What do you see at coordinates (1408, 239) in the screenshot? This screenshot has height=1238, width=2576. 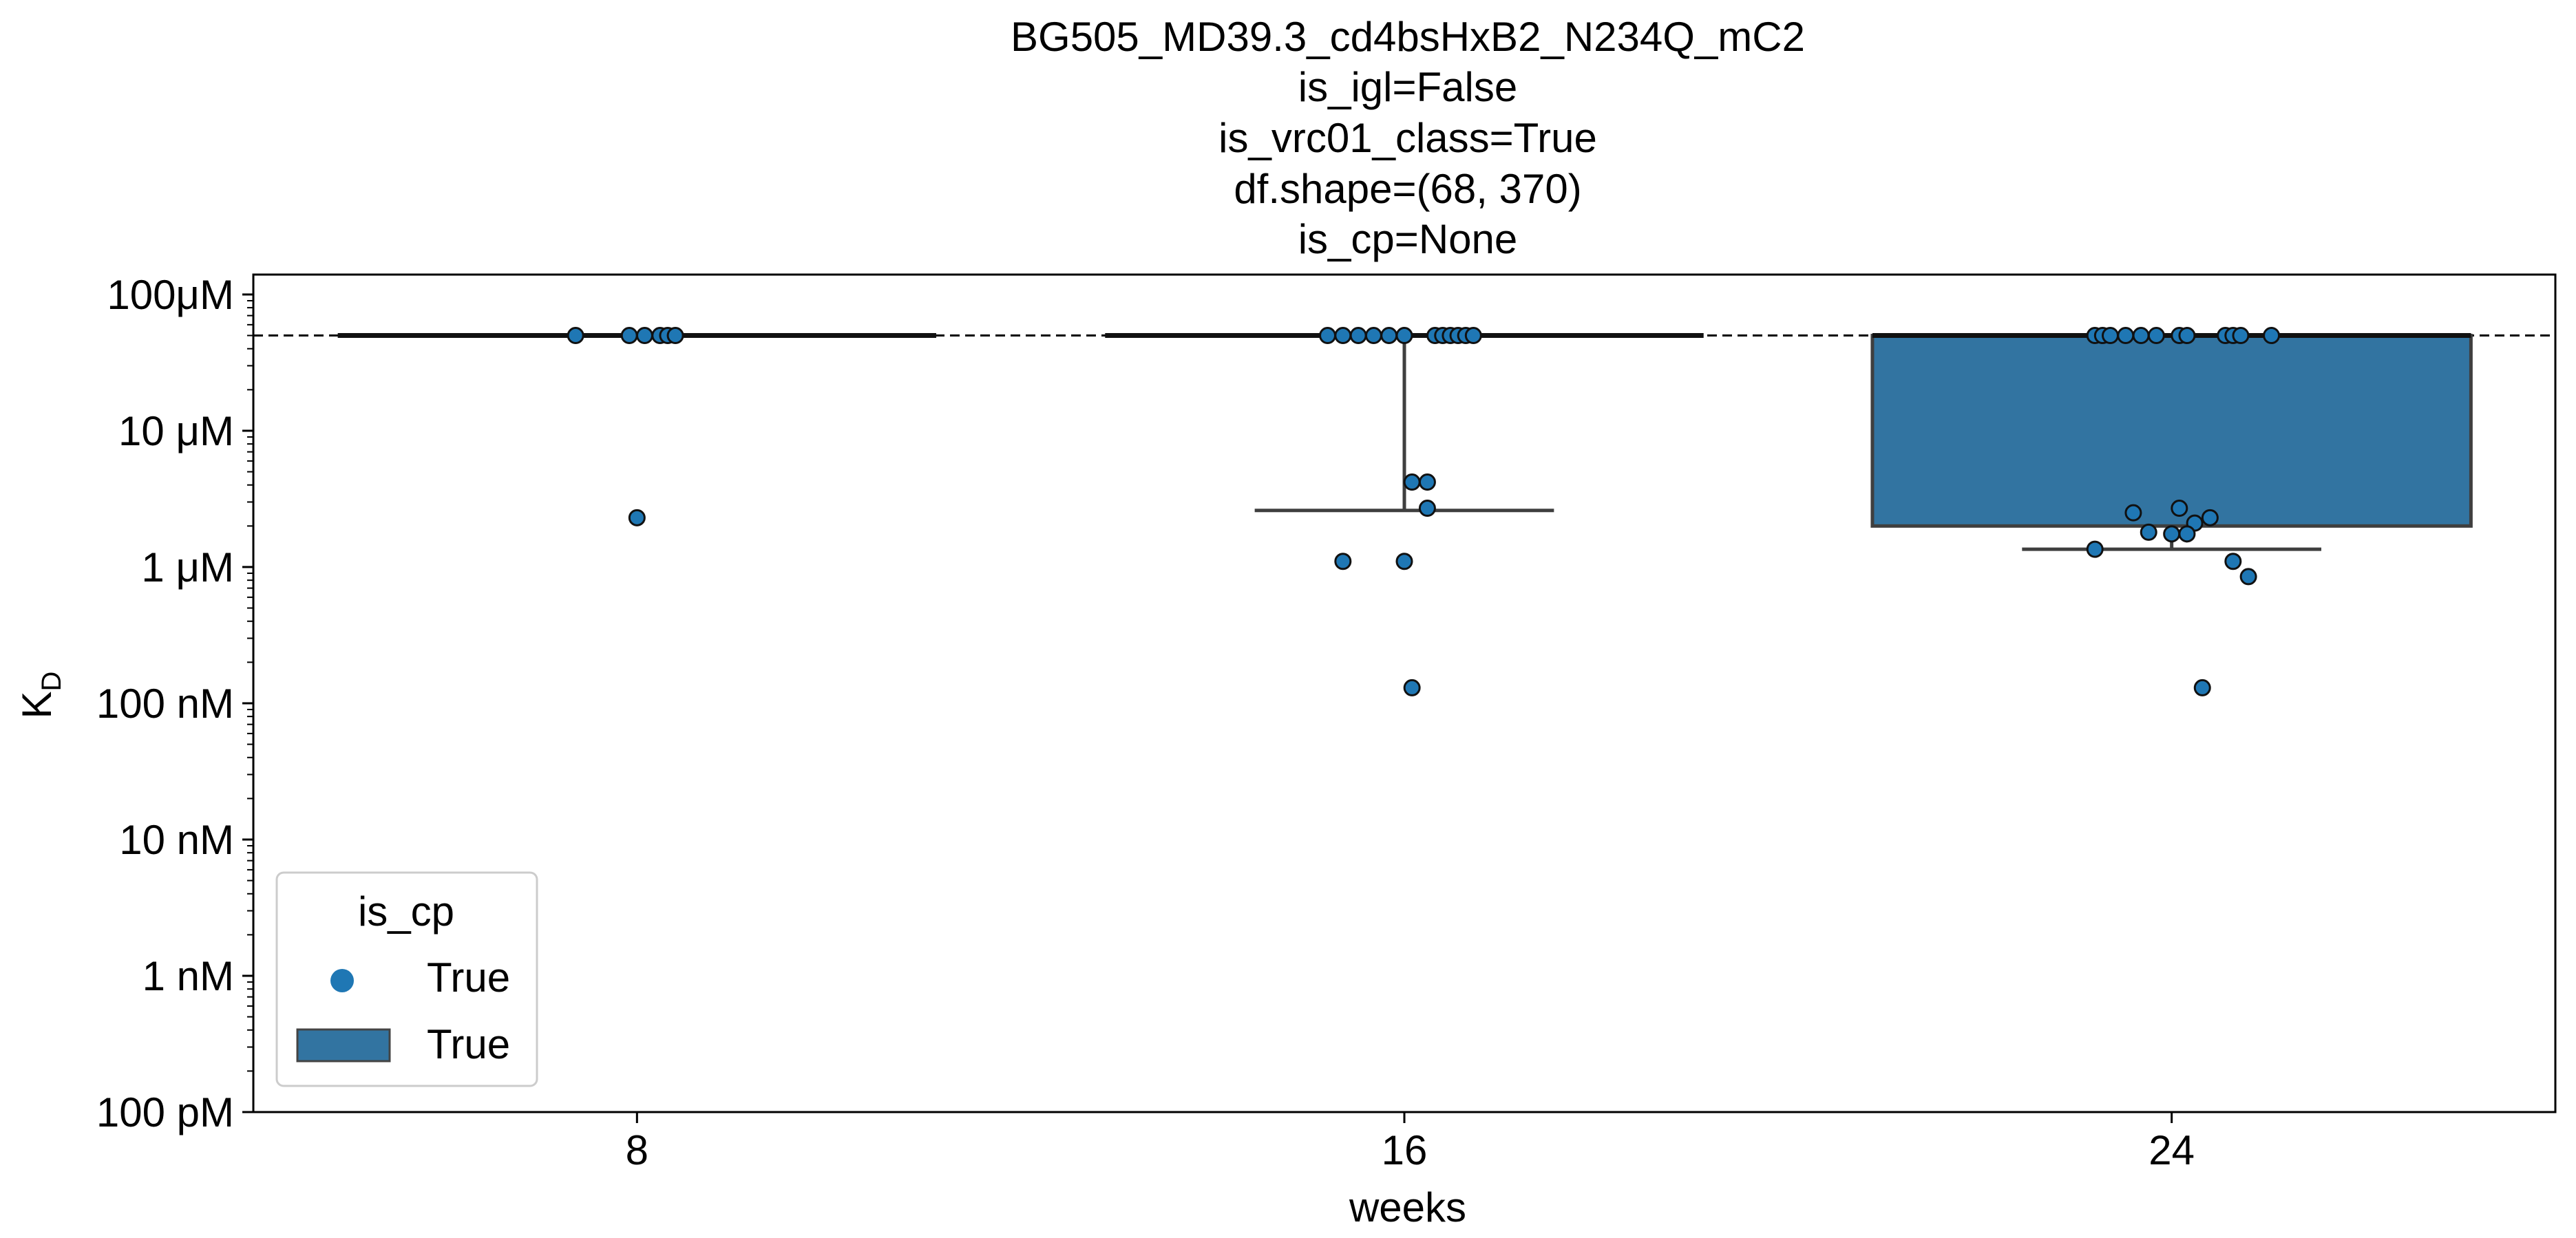 I see `title-line: is_cp=None` at bounding box center [1408, 239].